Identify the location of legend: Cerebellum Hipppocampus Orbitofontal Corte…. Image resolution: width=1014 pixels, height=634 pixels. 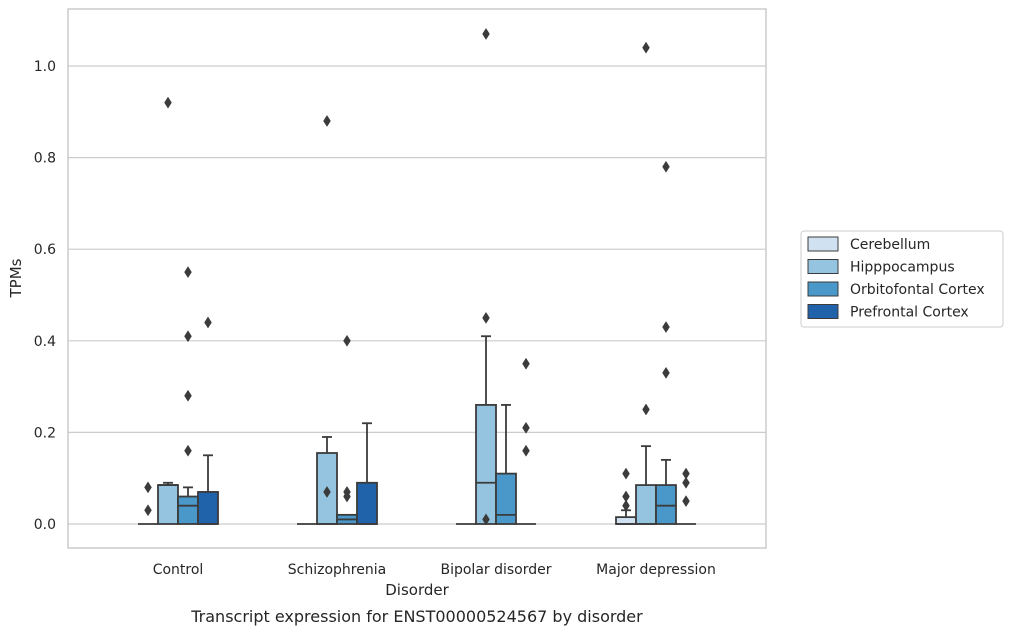
(902, 279).